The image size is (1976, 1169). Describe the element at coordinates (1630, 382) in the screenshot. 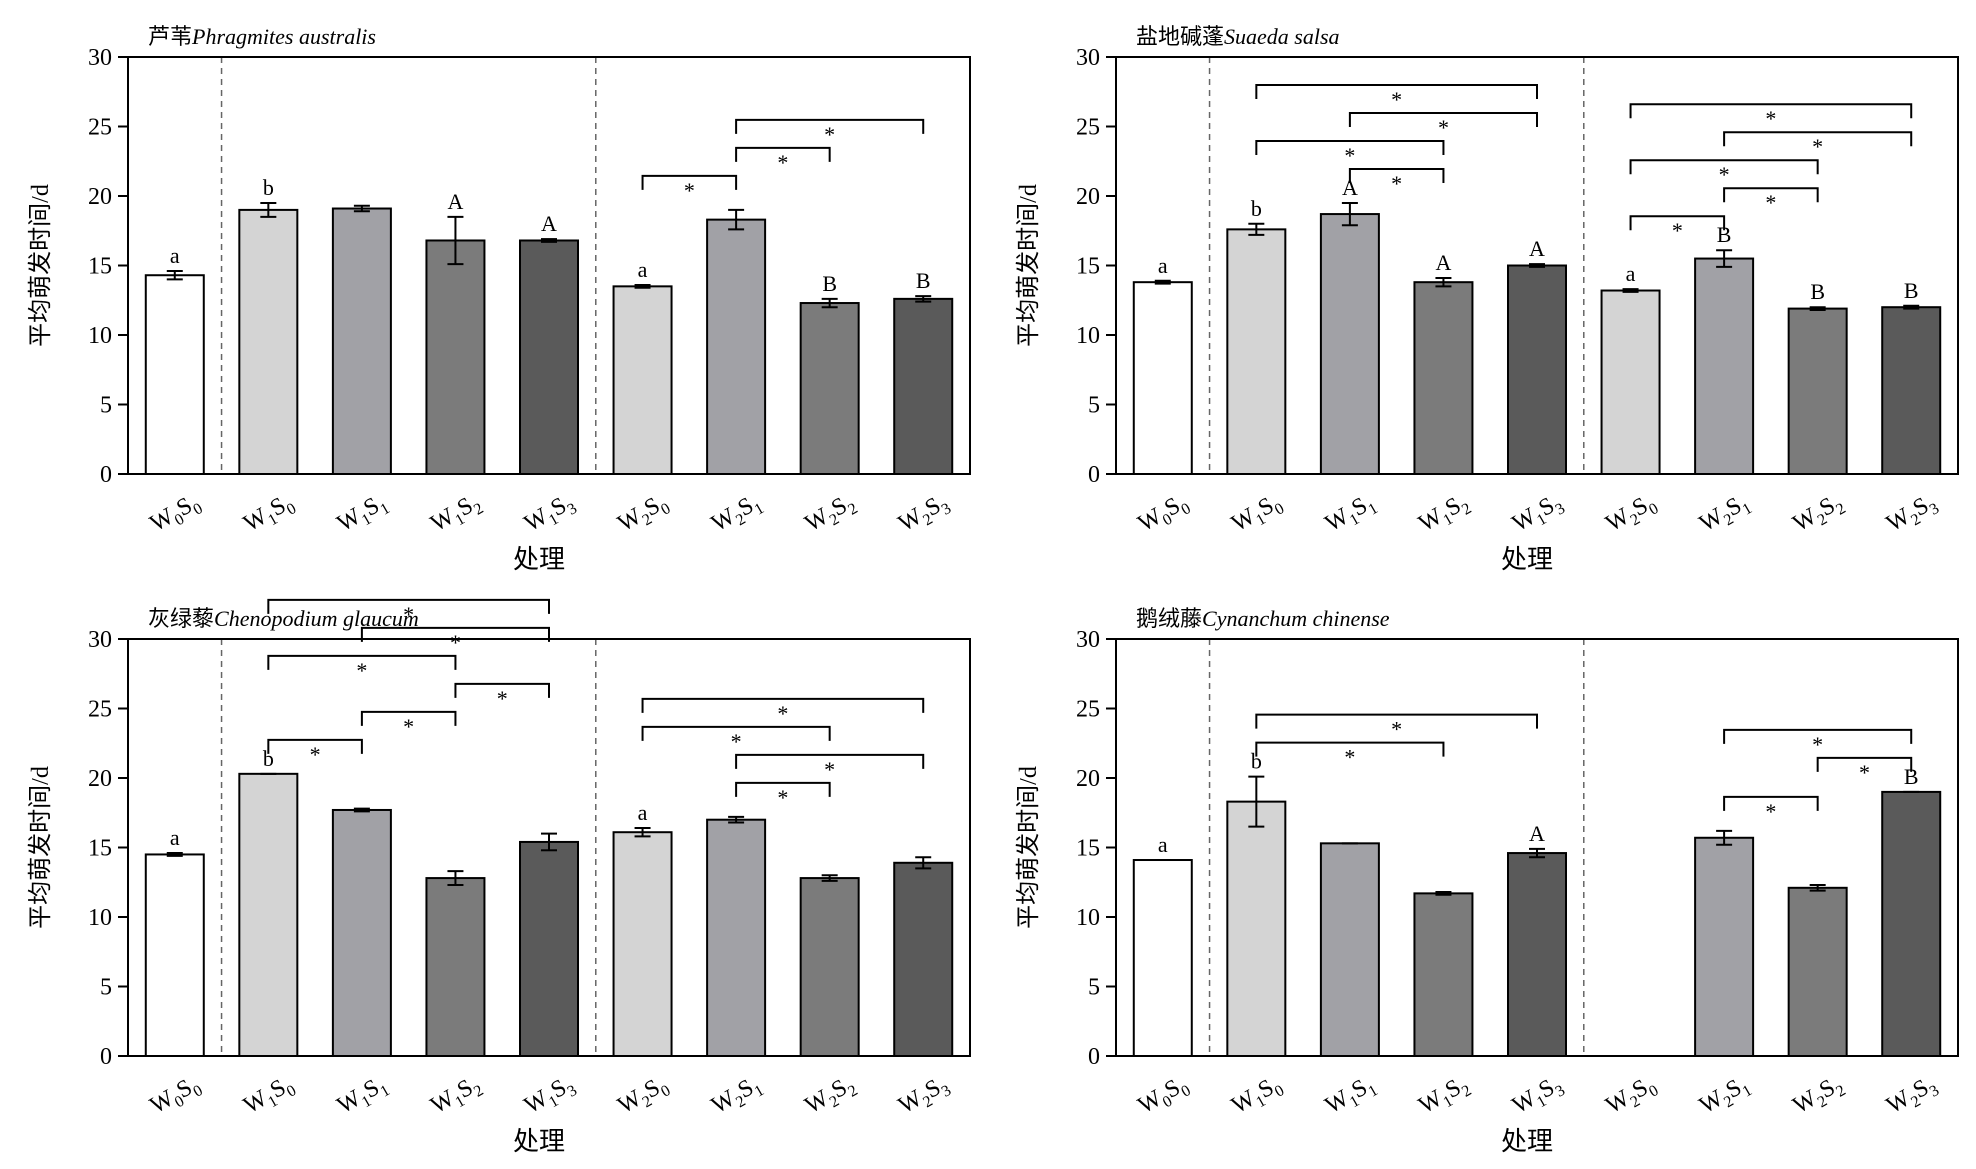

I see `bar-W2S0` at that location.